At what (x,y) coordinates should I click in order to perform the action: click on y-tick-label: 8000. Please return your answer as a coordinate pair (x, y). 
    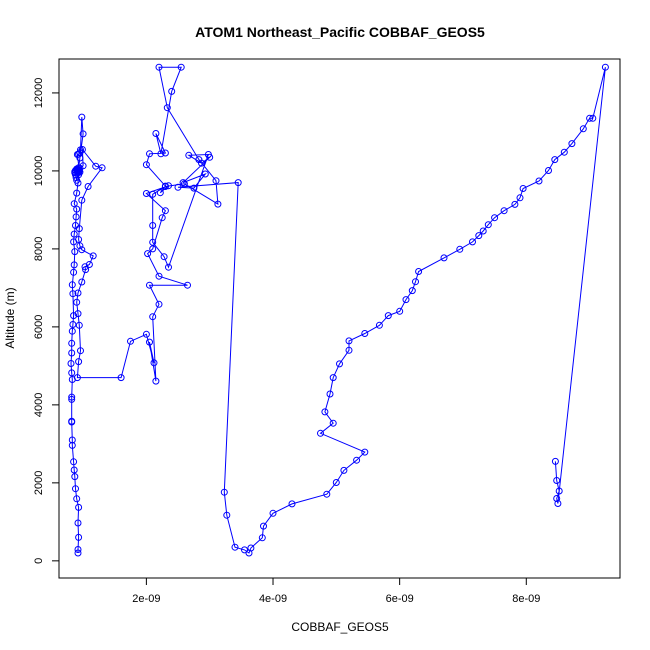
    Looking at the image, I should click on (39, 249).